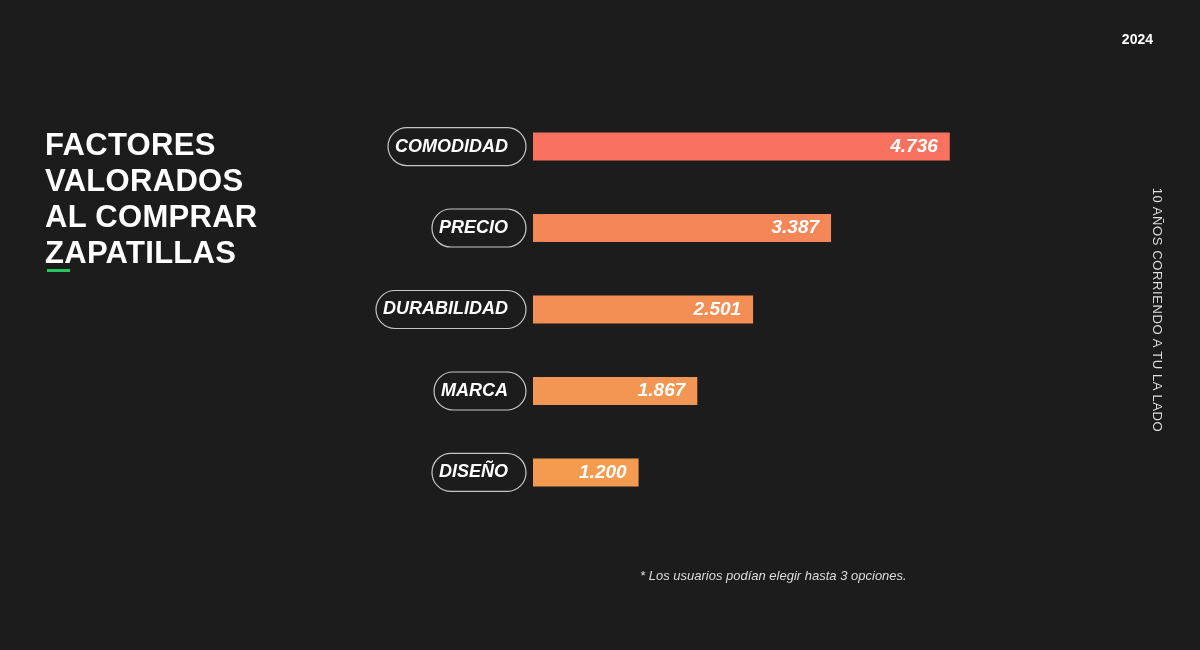 This screenshot has height=650, width=1200. Describe the element at coordinates (1157, 310) in the screenshot. I see `text: 10 AÑOS CORRIENDO A TU LA LADO` at that location.